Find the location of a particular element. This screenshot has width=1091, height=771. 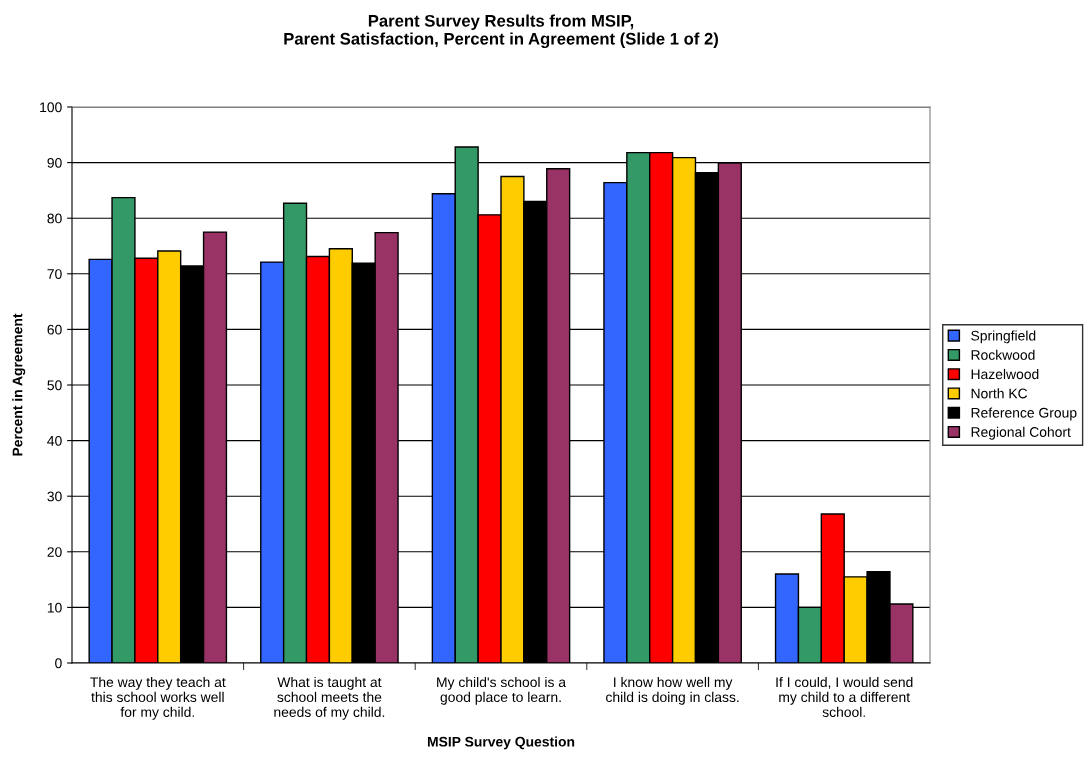

x-tick-label: If I could, I would send my child to a different school. is located at coordinates (844, 697).